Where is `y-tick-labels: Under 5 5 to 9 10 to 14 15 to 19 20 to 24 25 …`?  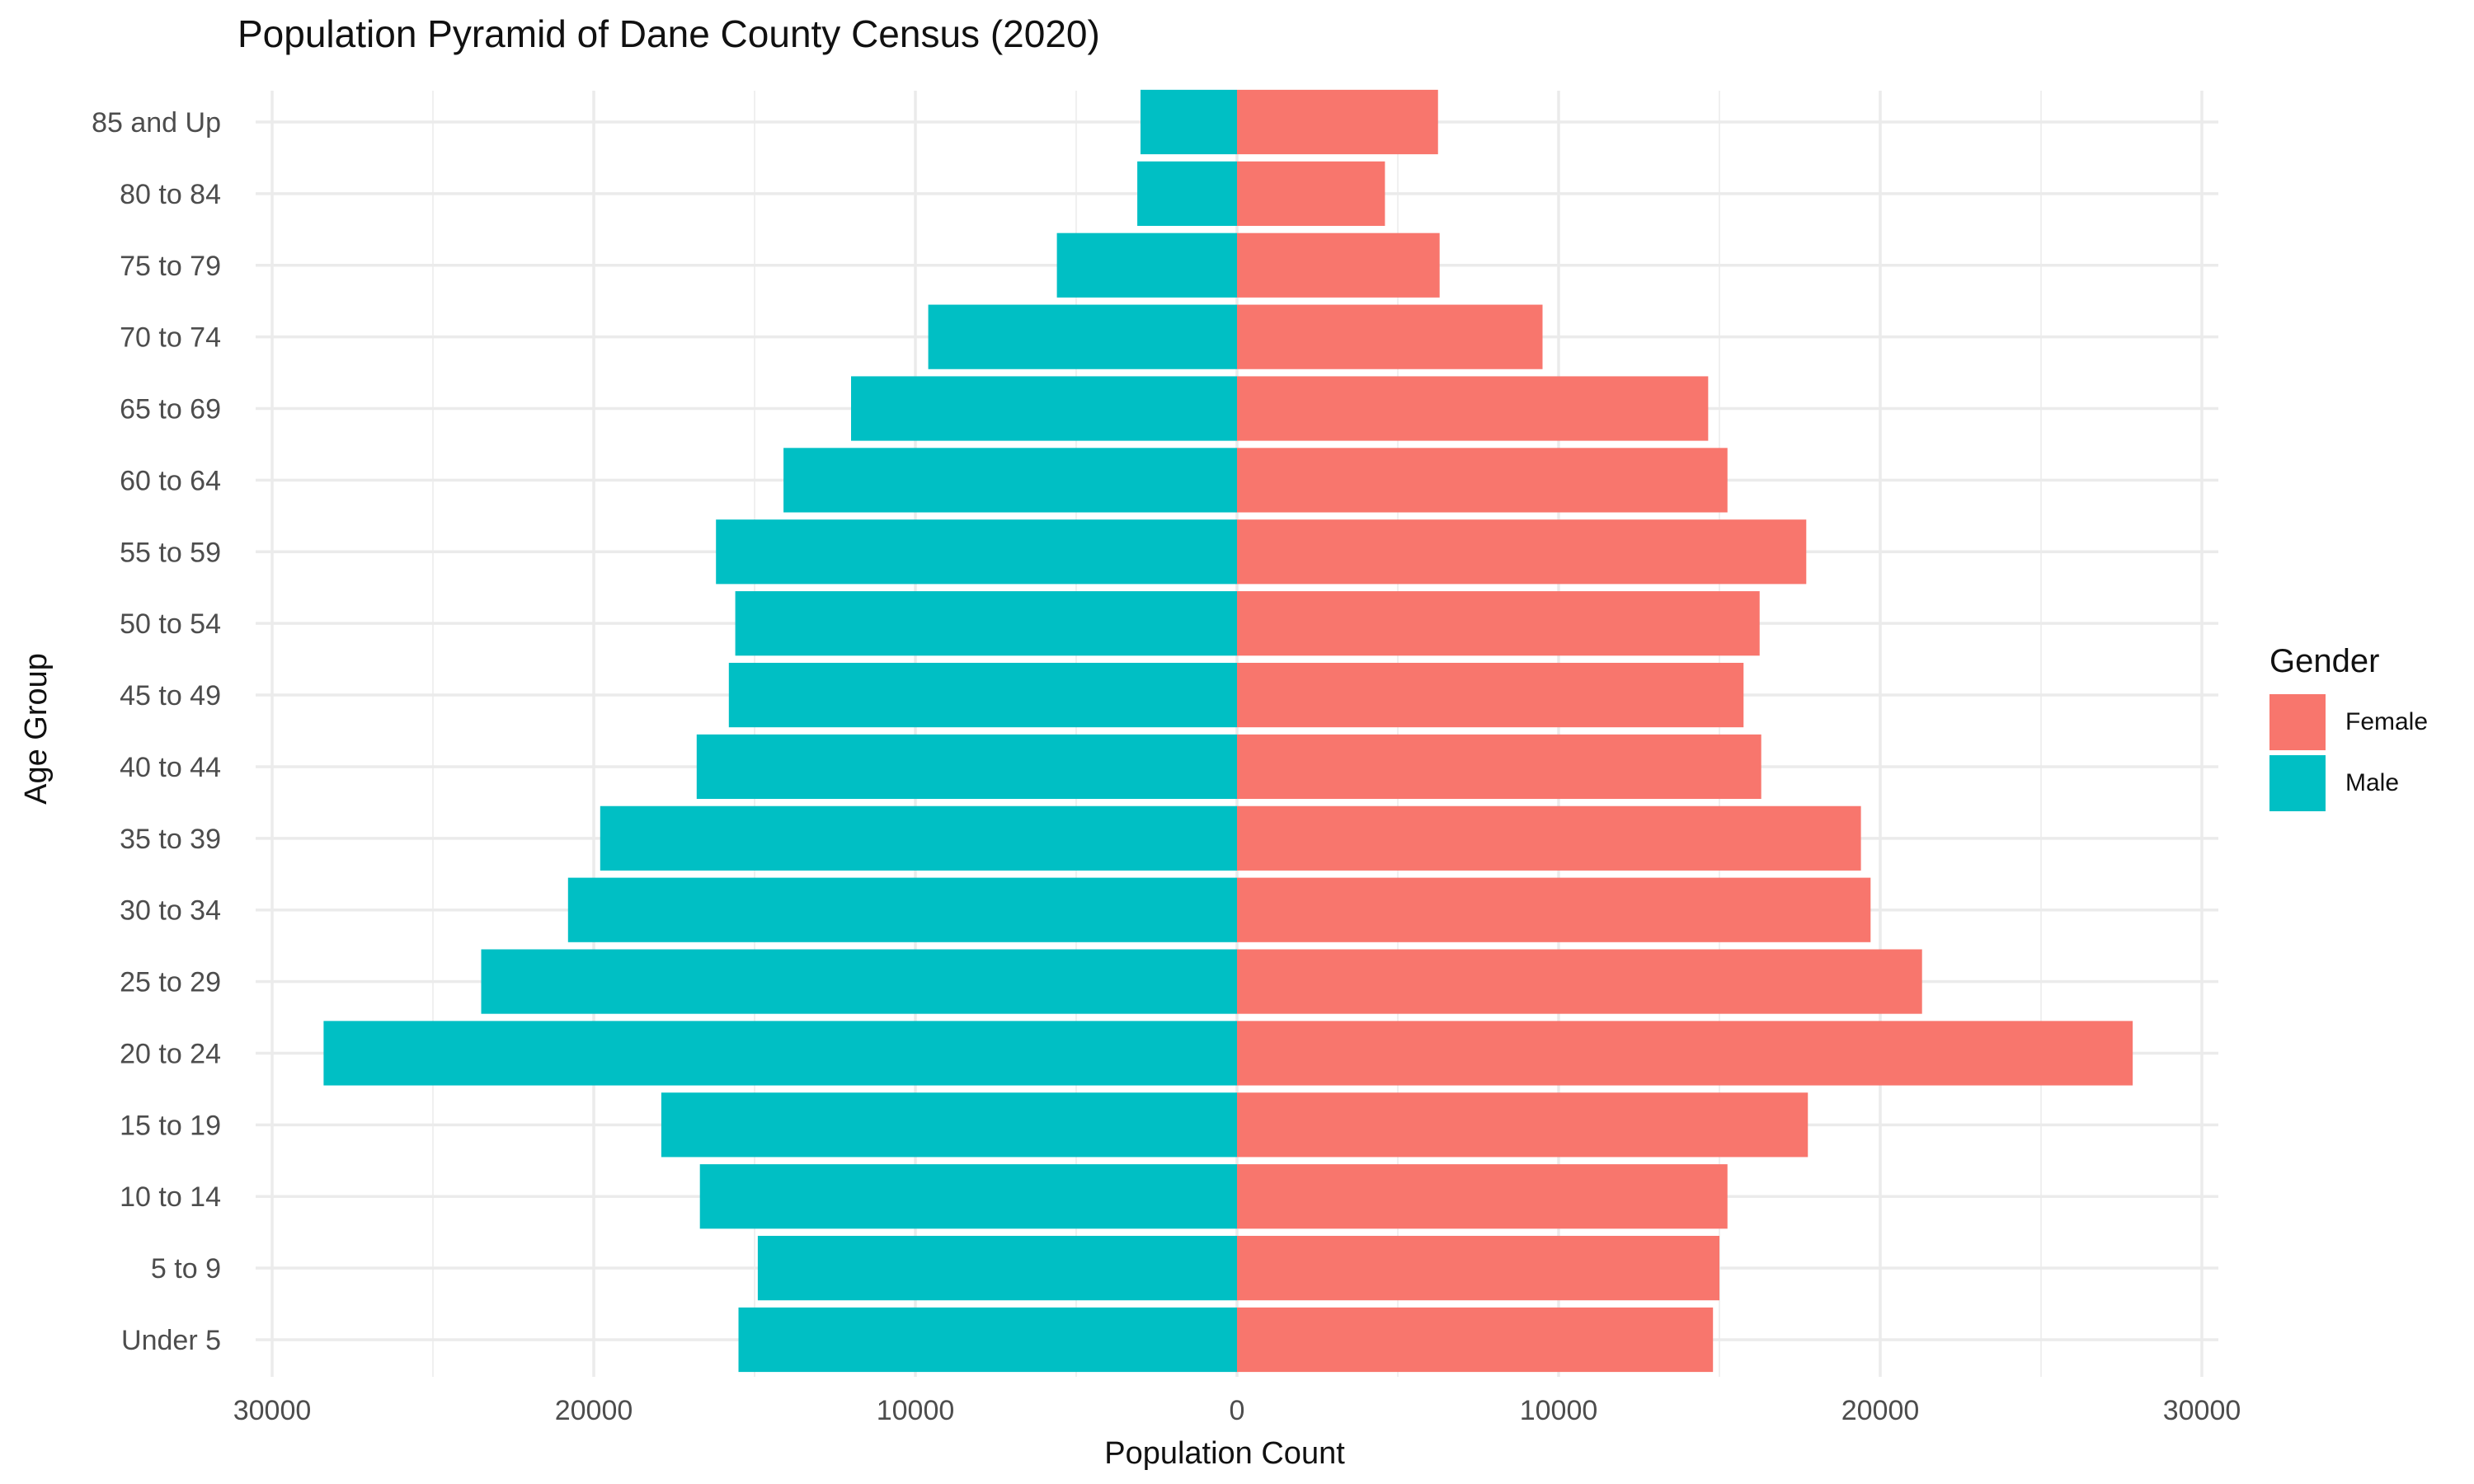
y-tick-labels: Under 5 5 to 9 10 to 14 15 to 19 20 to 24 25 … is located at coordinates (156, 731).